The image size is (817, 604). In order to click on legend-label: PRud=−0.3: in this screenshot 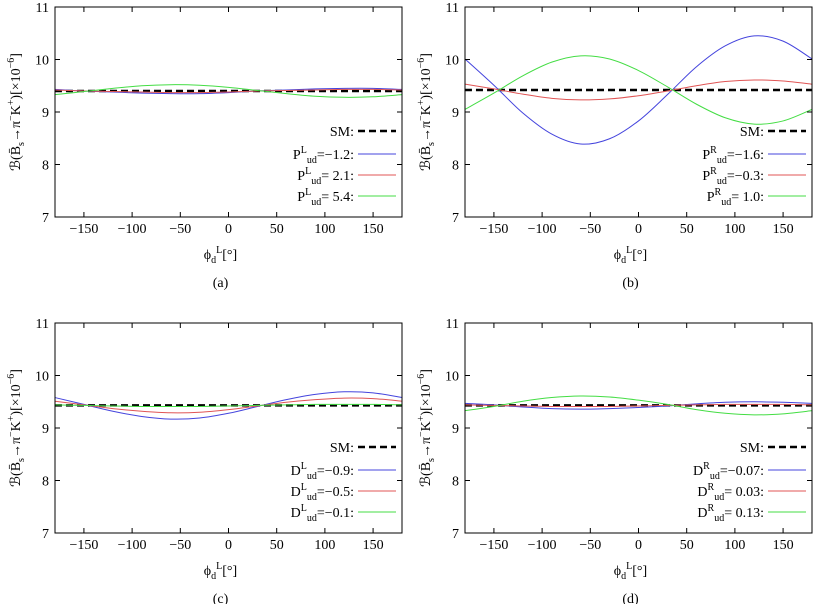, I will do `click(733, 176)`.